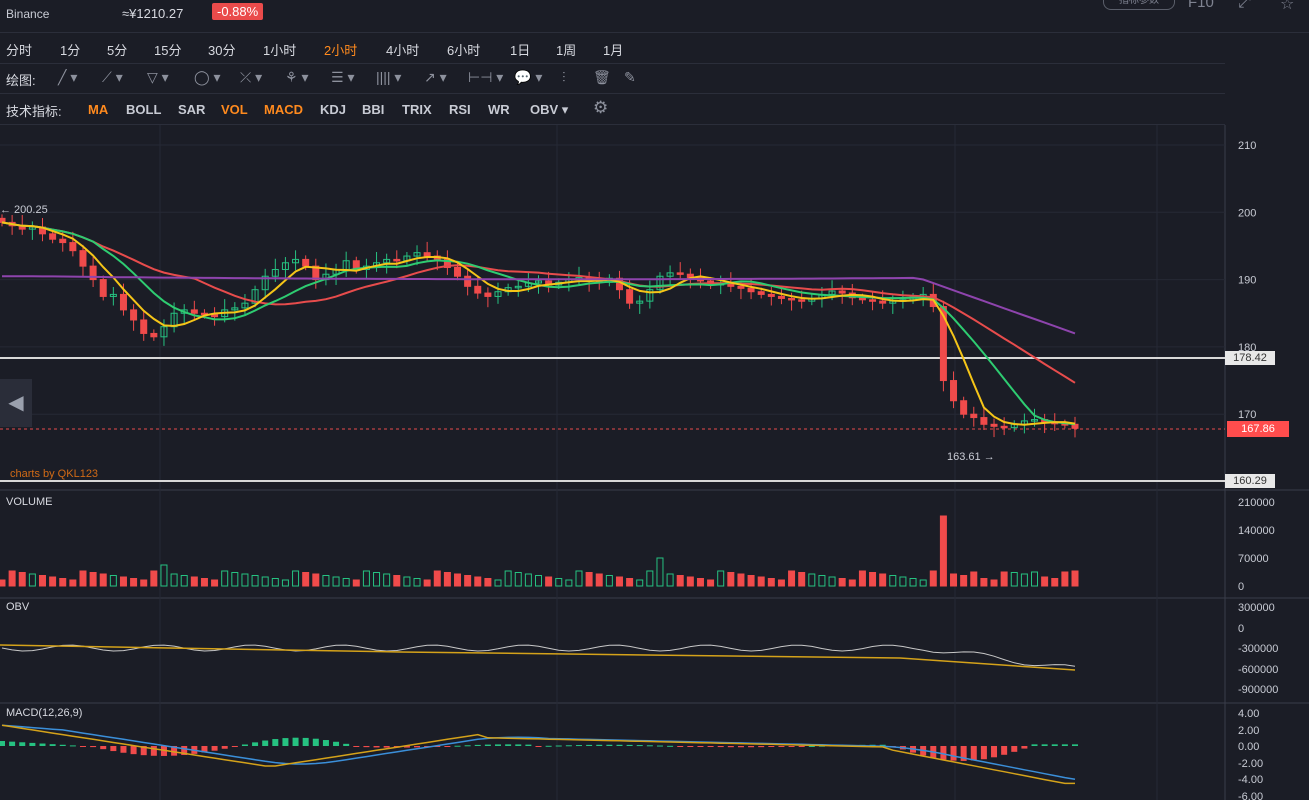 This screenshot has height=800, width=1309. What do you see at coordinates (602, 77) in the screenshot?
I see `trash-icon: 🗑` at bounding box center [602, 77].